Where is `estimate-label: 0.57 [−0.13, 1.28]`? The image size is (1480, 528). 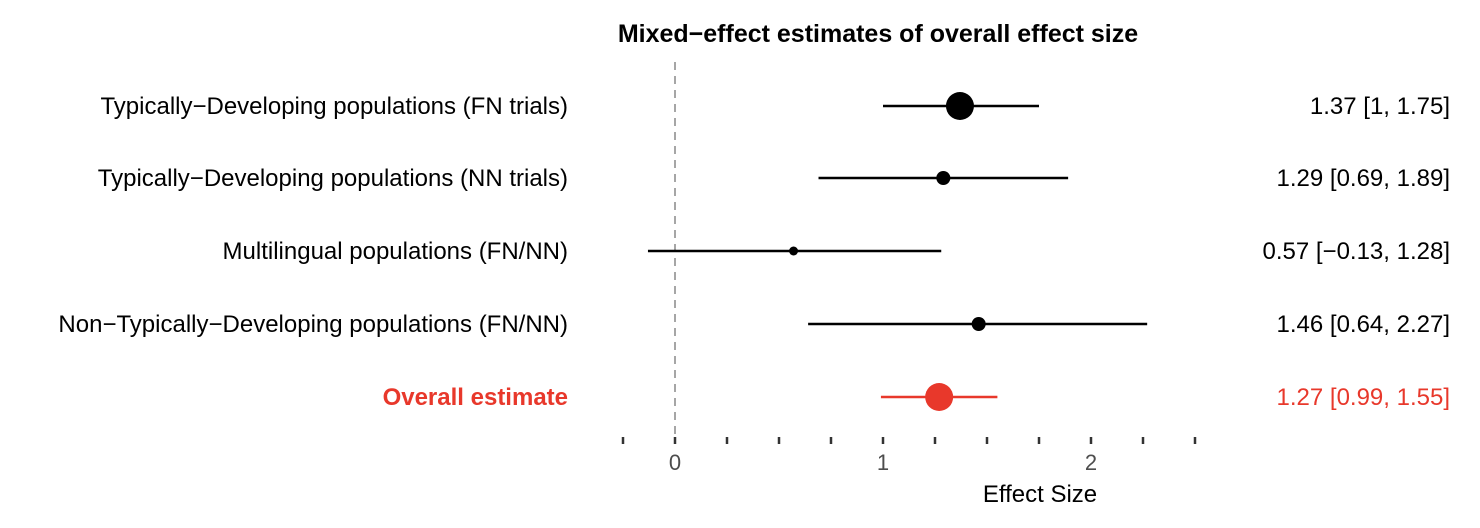 estimate-label: 0.57 [−0.13, 1.28] is located at coordinates (1357, 251).